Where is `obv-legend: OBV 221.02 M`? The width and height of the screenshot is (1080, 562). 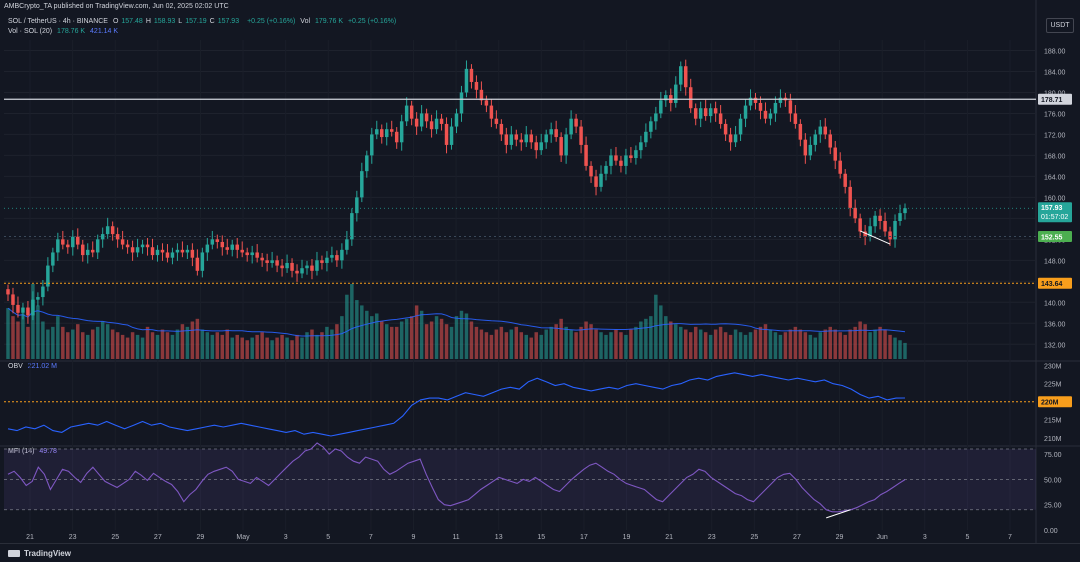
obv-legend: OBV 221.02 M is located at coordinates (34, 366).